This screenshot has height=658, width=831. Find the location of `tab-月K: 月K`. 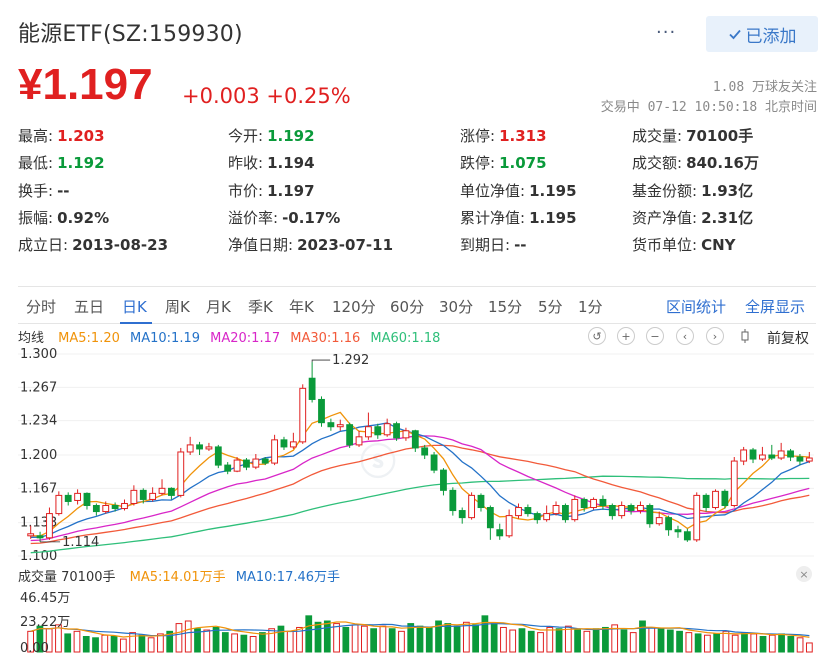

tab-月K: 月K is located at coordinates (218, 307).